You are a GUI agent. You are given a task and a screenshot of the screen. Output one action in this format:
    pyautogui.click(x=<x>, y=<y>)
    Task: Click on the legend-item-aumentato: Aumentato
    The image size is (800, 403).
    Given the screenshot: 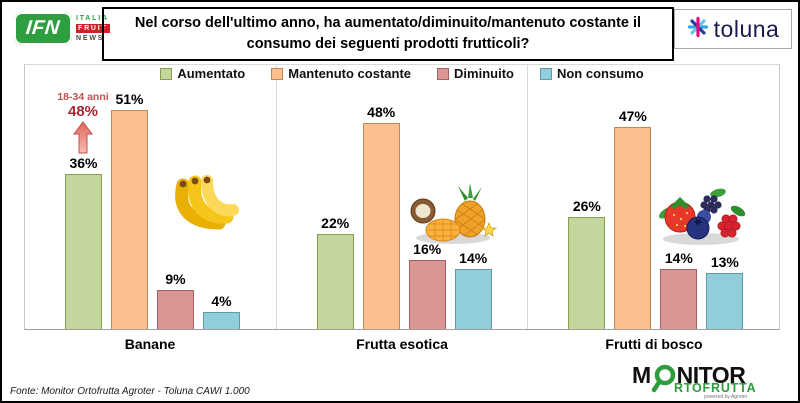 What is the action you would take?
    pyautogui.click(x=202, y=73)
    